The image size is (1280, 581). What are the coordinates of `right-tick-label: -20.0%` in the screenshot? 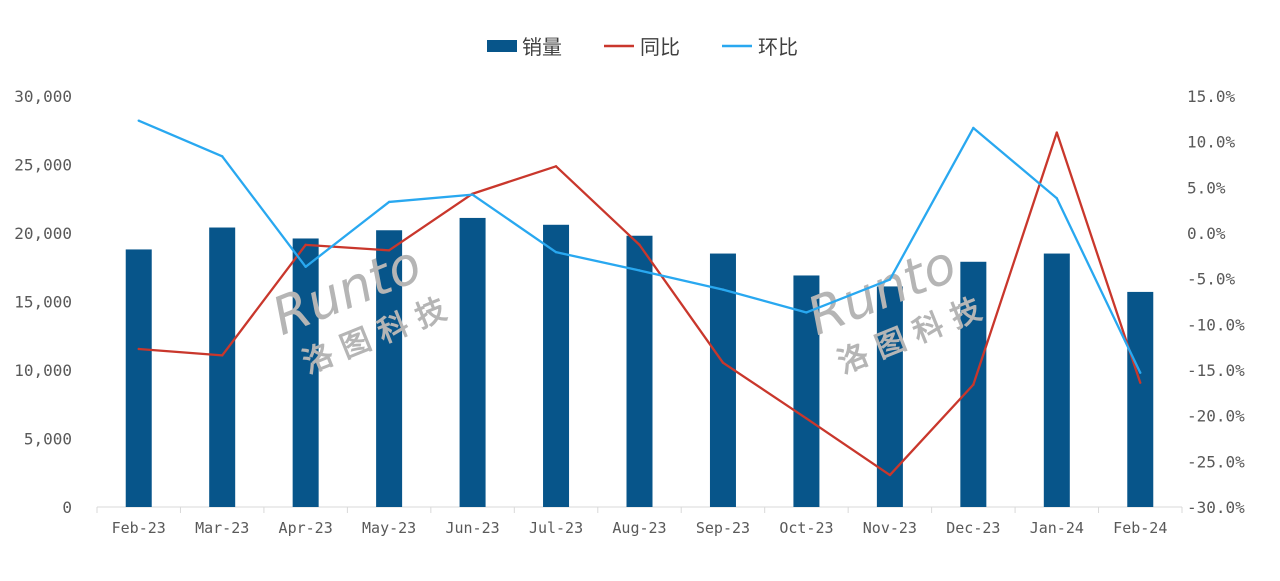 It's located at (1216, 416).